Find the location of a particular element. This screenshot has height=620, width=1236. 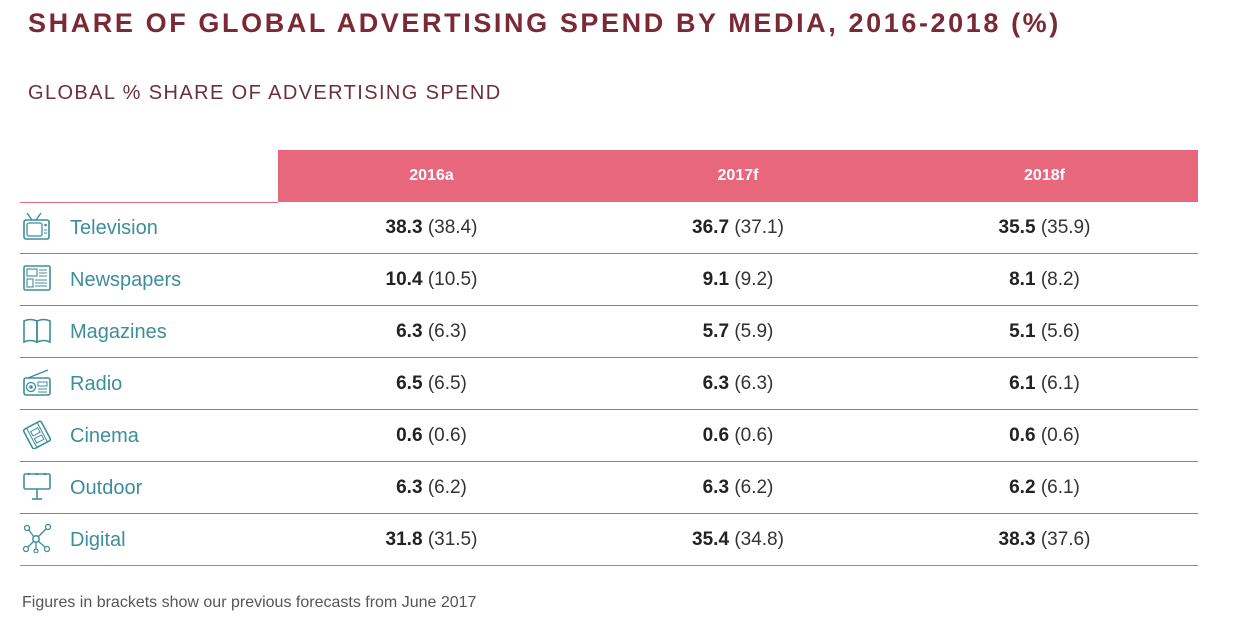

magazine-icon is located at coordinates (37, 331).